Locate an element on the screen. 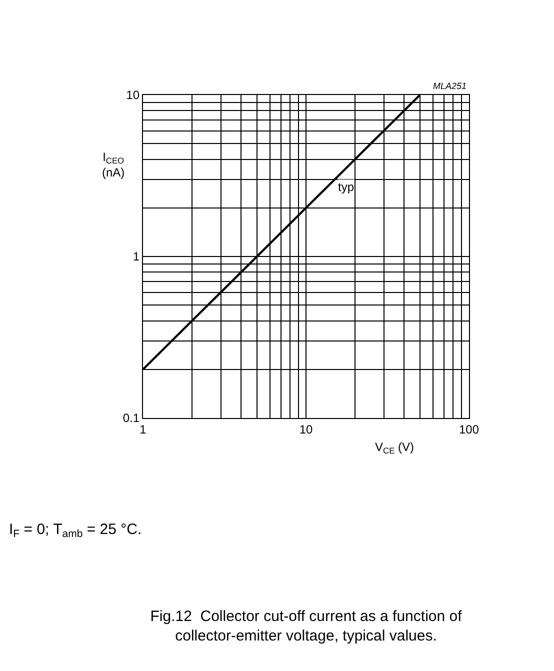 The width and height of the screenshot is (554, 671). y-tick-label: 0.1 is located at coordinates (131, 418).